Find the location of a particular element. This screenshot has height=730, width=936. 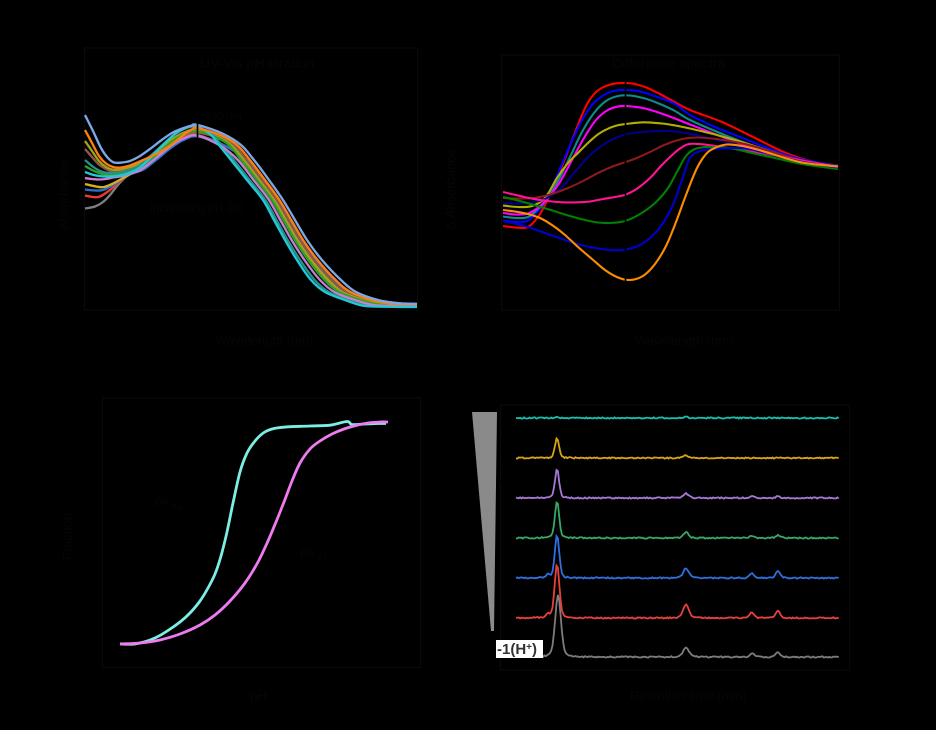

svg-text: increasing pH 2.0 → 10.5 is located at coordinates (218, 208).